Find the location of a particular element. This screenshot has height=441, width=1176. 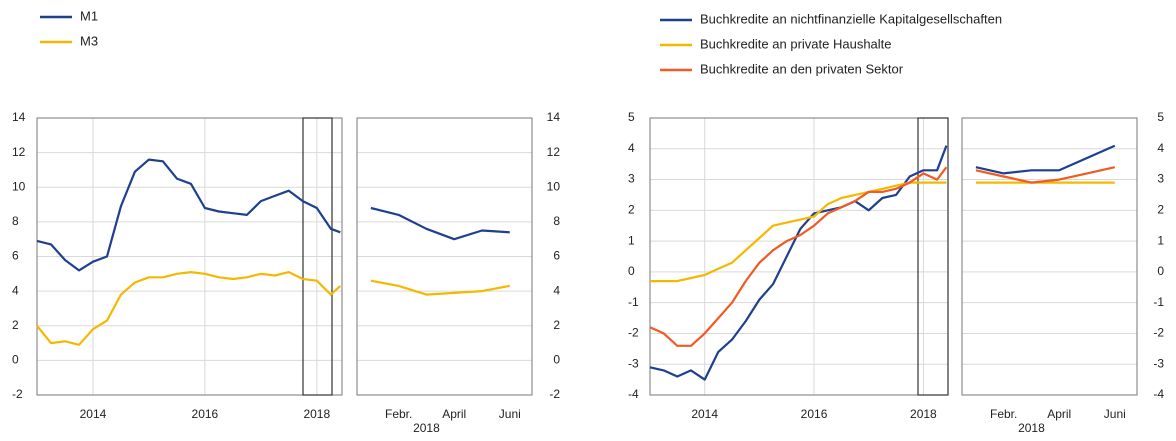

legend-label: M3 is located at coordinates (89, 40).